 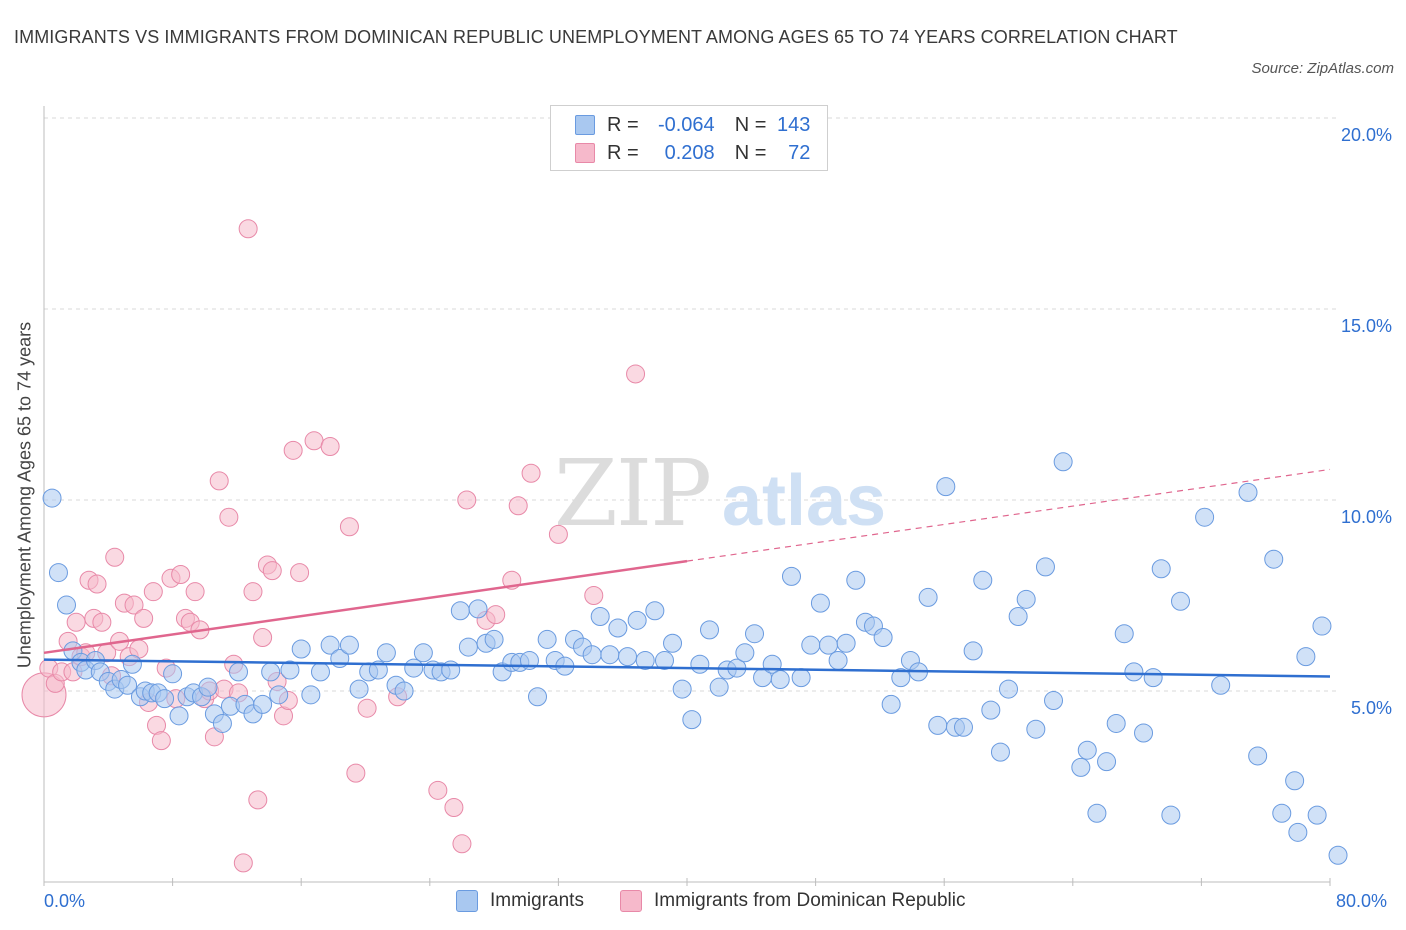 What do you see at coordinates (623, 124) in the screenshot?
I see `legend-r-label: R =` at bounding box center [623, 124].